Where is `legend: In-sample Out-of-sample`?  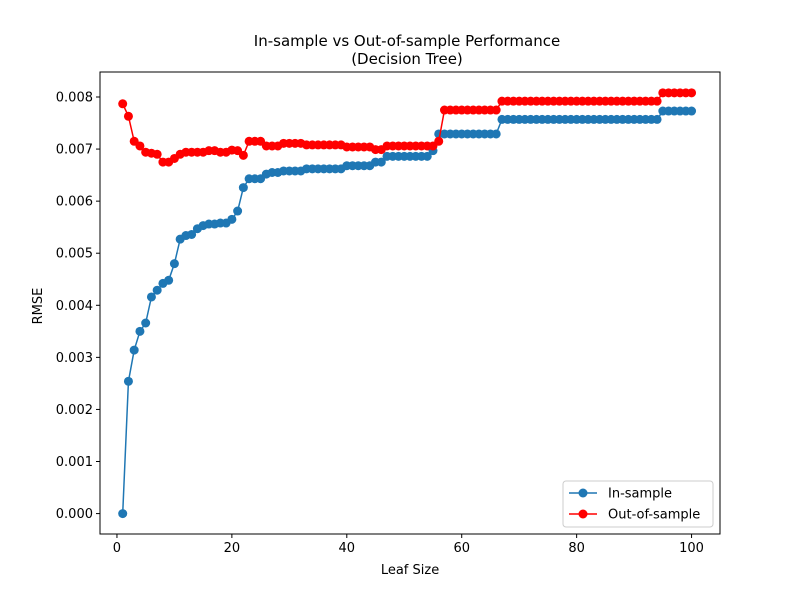 legend: In-sample Out-of-sample is located at coordinates (638, 504).